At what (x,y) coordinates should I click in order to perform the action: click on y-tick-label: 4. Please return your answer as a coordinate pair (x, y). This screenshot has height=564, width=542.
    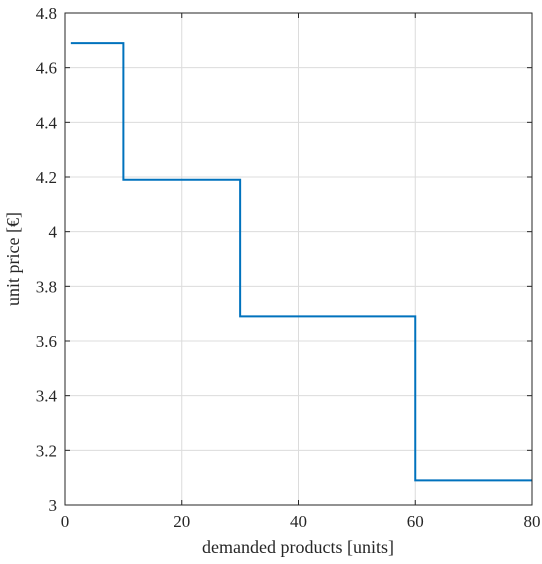
    Looking at the image, I should click on (53, 232).